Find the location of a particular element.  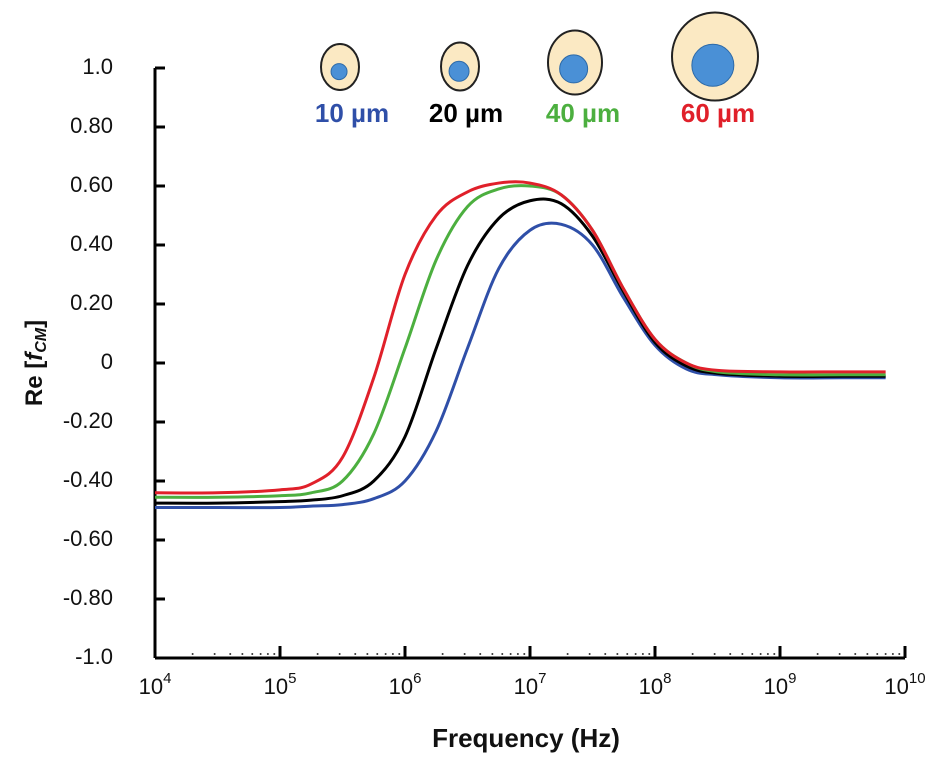

y-tick-label: 0 is located at coordinates (107, 361).